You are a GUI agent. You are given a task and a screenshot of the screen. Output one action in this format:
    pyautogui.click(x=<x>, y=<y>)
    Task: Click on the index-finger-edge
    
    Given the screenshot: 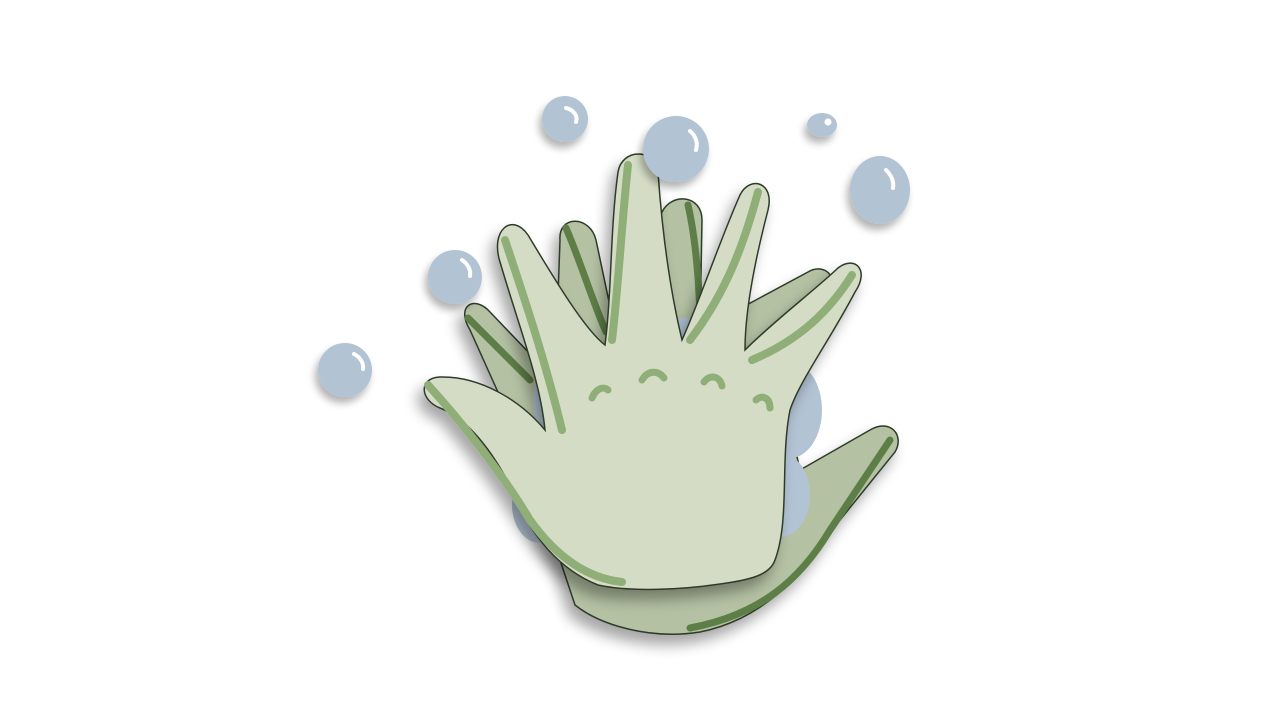 What is the action you would take?
    pyautogui.click(x=533, y=335)
    